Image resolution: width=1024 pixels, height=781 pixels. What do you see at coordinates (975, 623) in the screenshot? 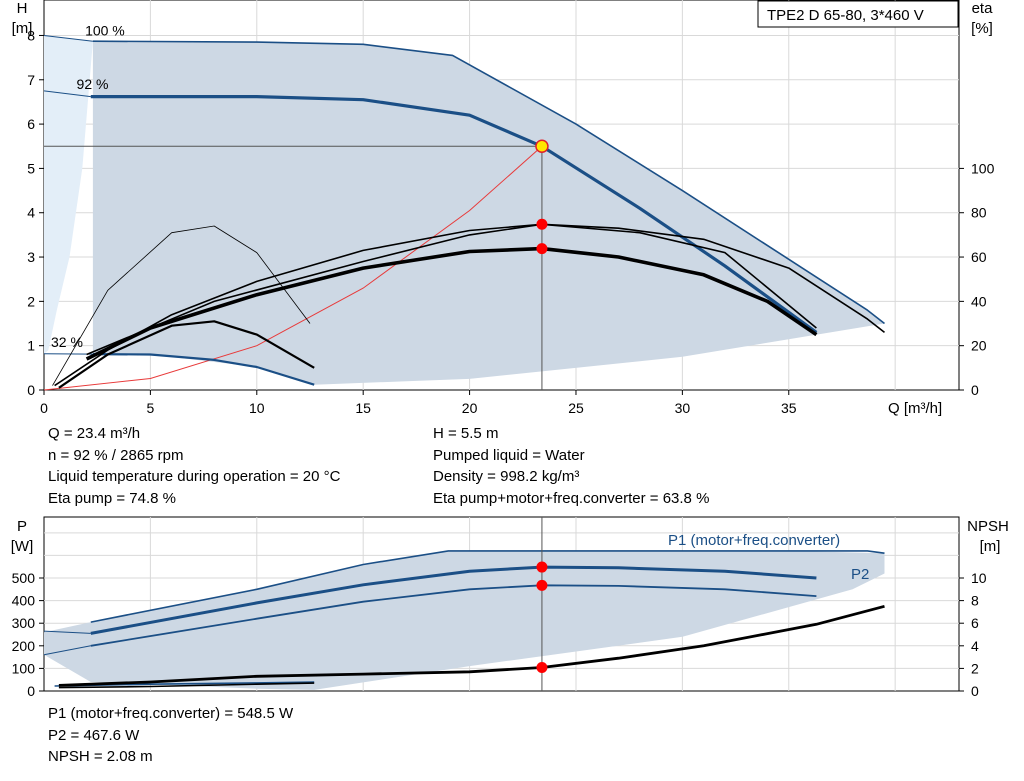
I see `y2-tick-label: 6` at bounding box center [975, 623].